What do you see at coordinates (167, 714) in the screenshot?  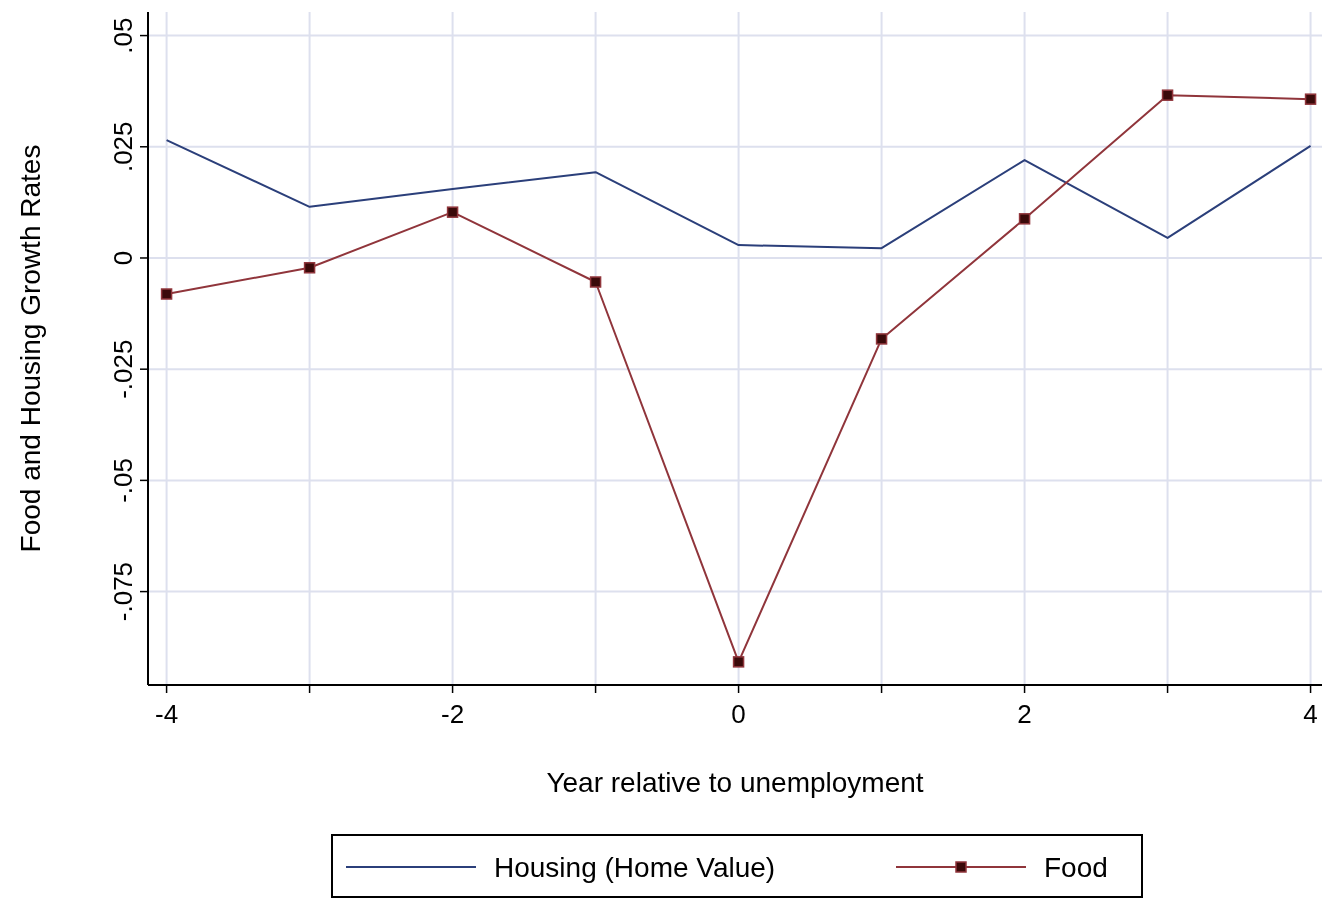 I see `x-tick-label: -4` at bounding box center [167, 714].